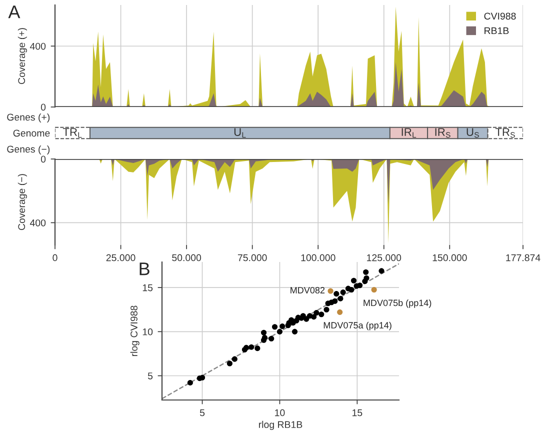 The image size is (550, 437). Describe the element at coordinates (280, 412) in the screenshot. I see `x-tick-label: 10` at that location.